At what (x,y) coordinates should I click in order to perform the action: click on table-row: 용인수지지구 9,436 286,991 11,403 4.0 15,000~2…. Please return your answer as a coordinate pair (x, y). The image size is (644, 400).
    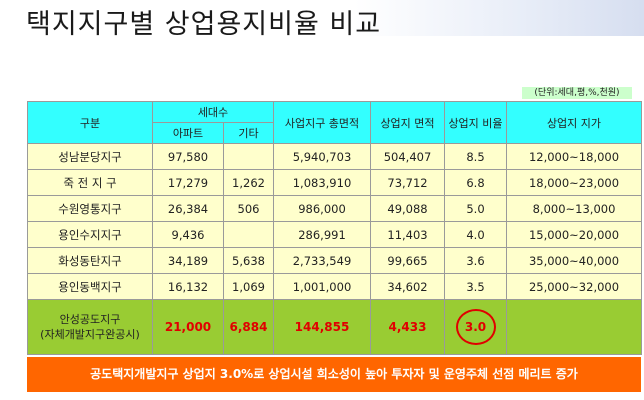
    Looking at the image, I should click on (334, 234).